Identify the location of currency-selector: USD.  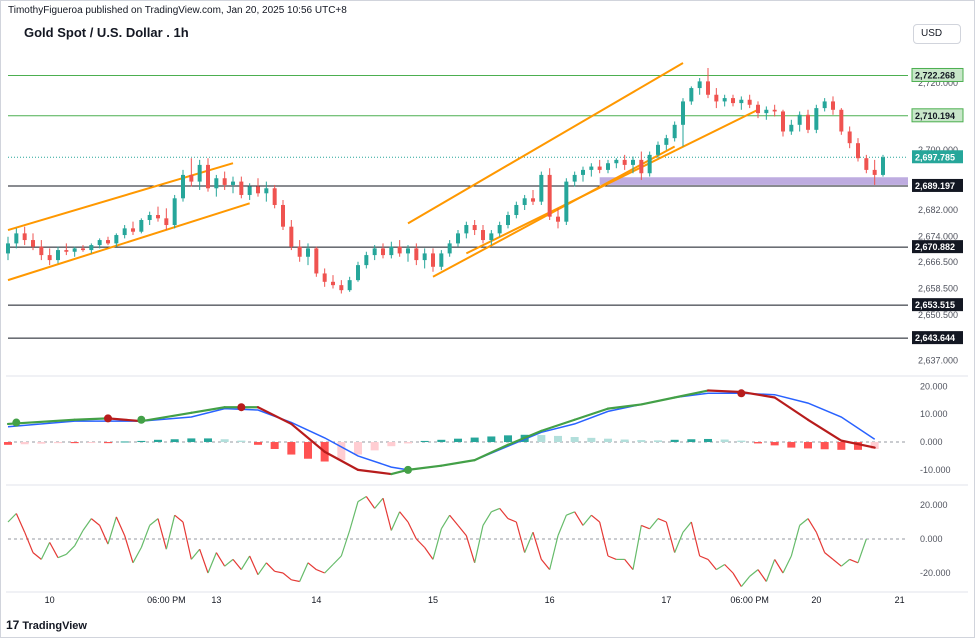
(937, 34).